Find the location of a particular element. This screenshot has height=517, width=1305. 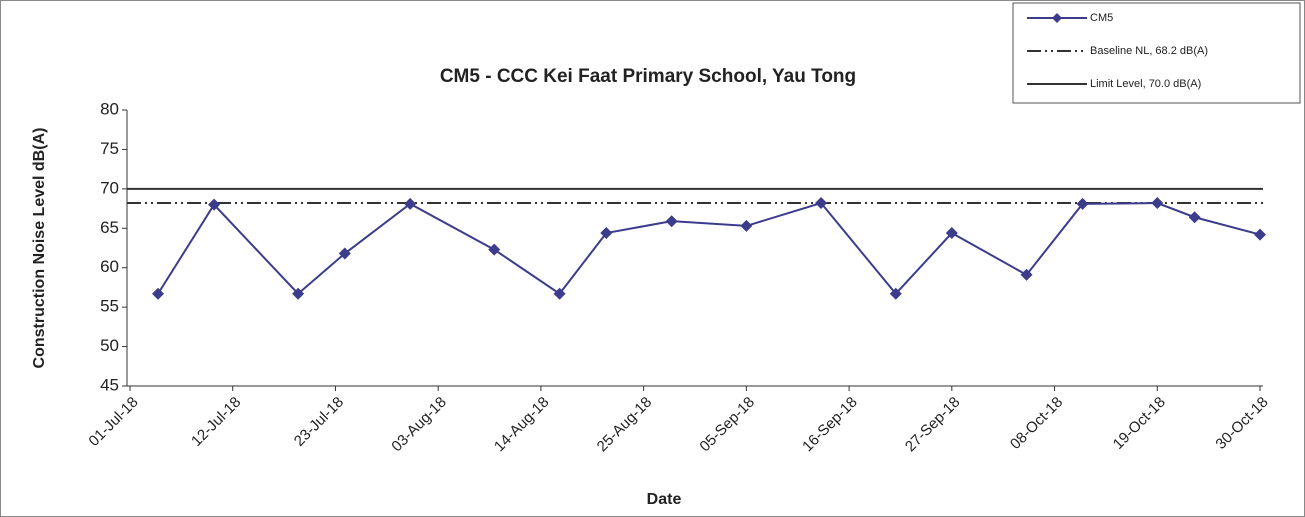

y-tick-label: 50 is located at coordinates (109, 345).